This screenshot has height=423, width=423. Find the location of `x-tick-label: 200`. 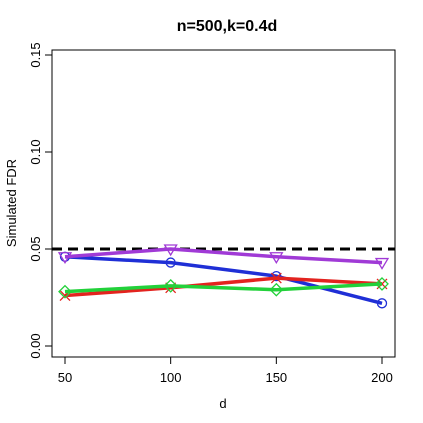

x-tick-label: 200 is located at coordinates (382, 377).